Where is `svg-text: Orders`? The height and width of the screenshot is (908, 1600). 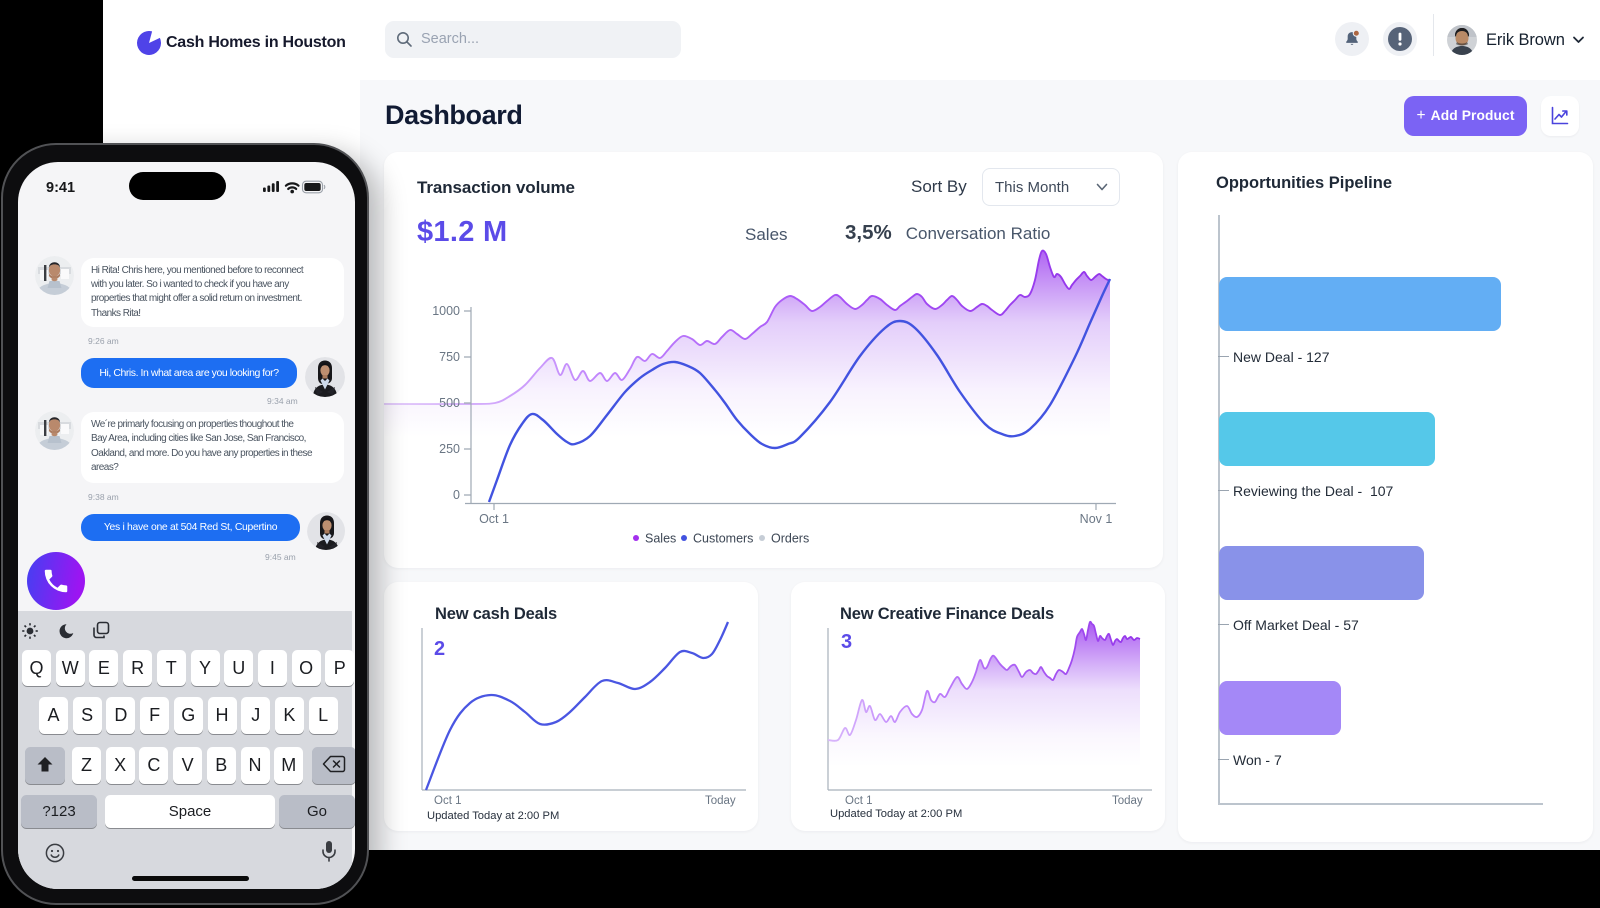 svg-text: Orders is located at coordinates (790, 539).